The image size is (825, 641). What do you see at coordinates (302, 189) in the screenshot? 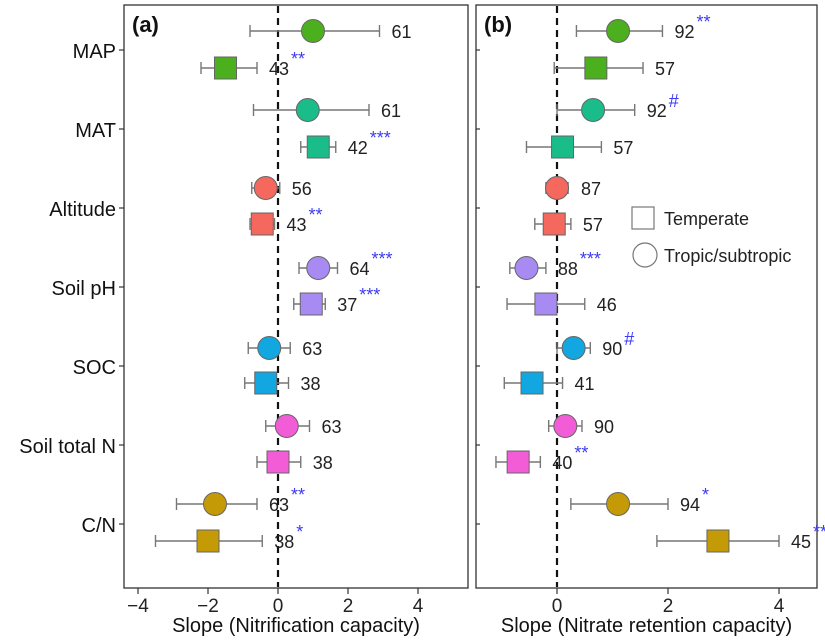
I see `sample-size-label: 56` at bounding box center [302, 189].